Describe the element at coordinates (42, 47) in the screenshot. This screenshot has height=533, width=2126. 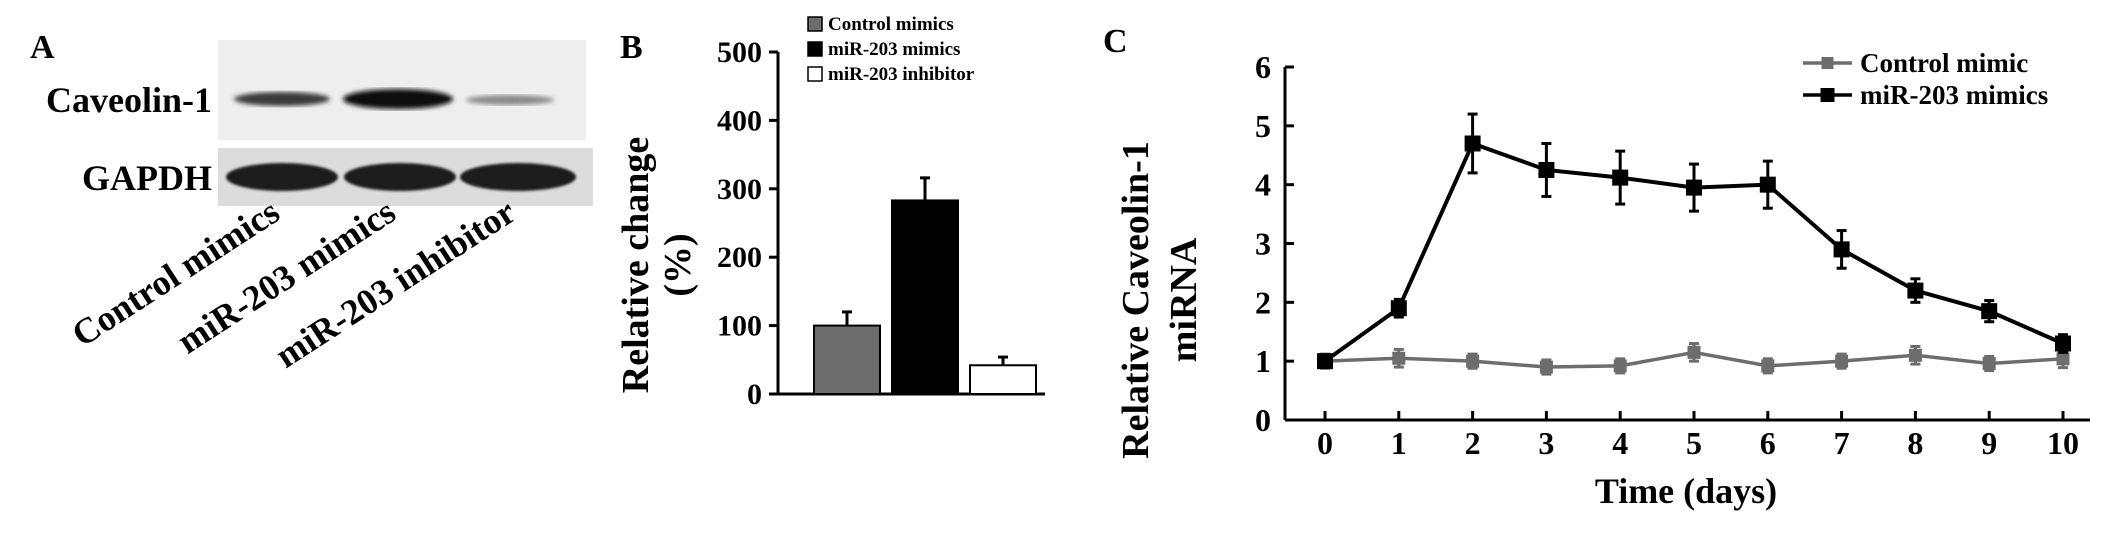
I see `panel-a-label: A` at that location.